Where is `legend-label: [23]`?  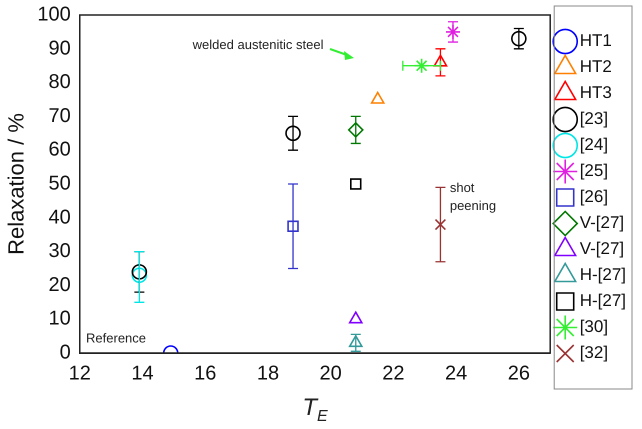 legend-label: [23] is located at coordinates (594, 118).